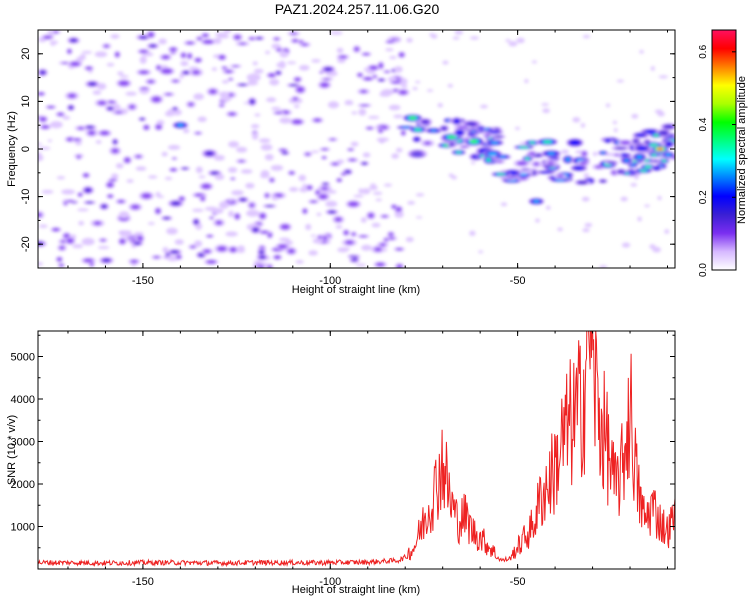 The width and height of the screenshot is (750, 600). I want to click on snr-y-tick-label: 5000, so click(23, 358).